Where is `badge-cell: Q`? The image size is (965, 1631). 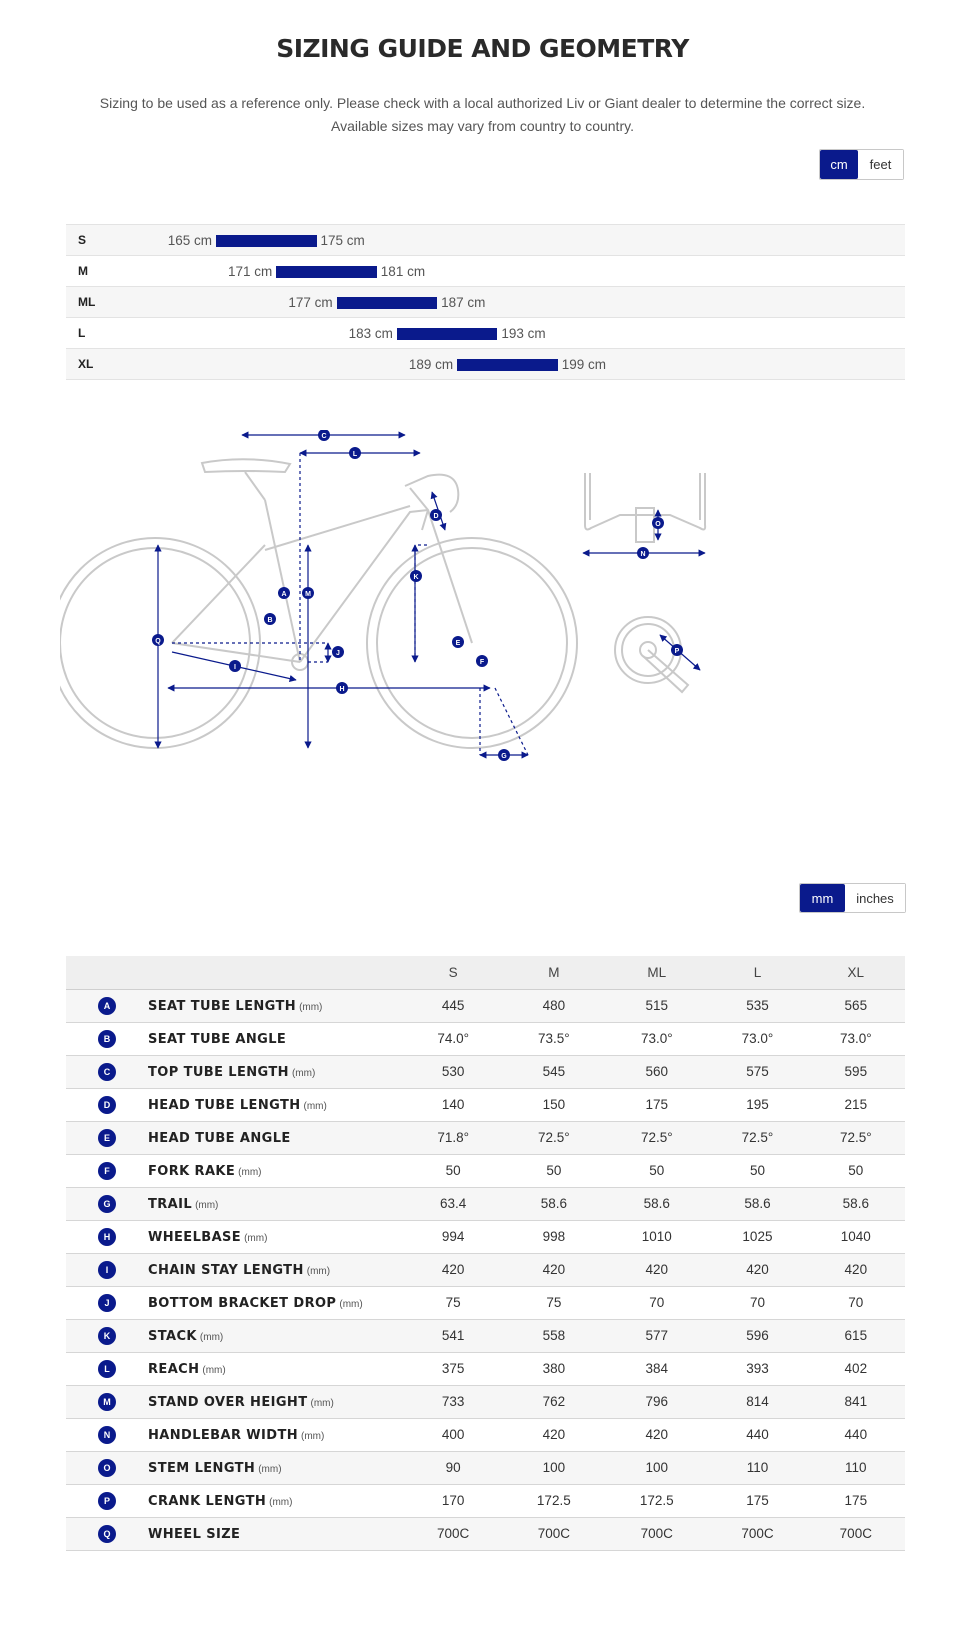
badge-cell: Q is located at coordinates (107, 1534).